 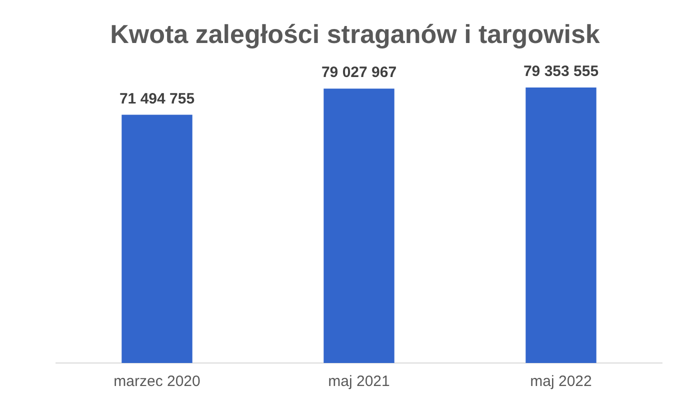 I want to click on data-label: 71 494 755, so click(x=157, y=99).